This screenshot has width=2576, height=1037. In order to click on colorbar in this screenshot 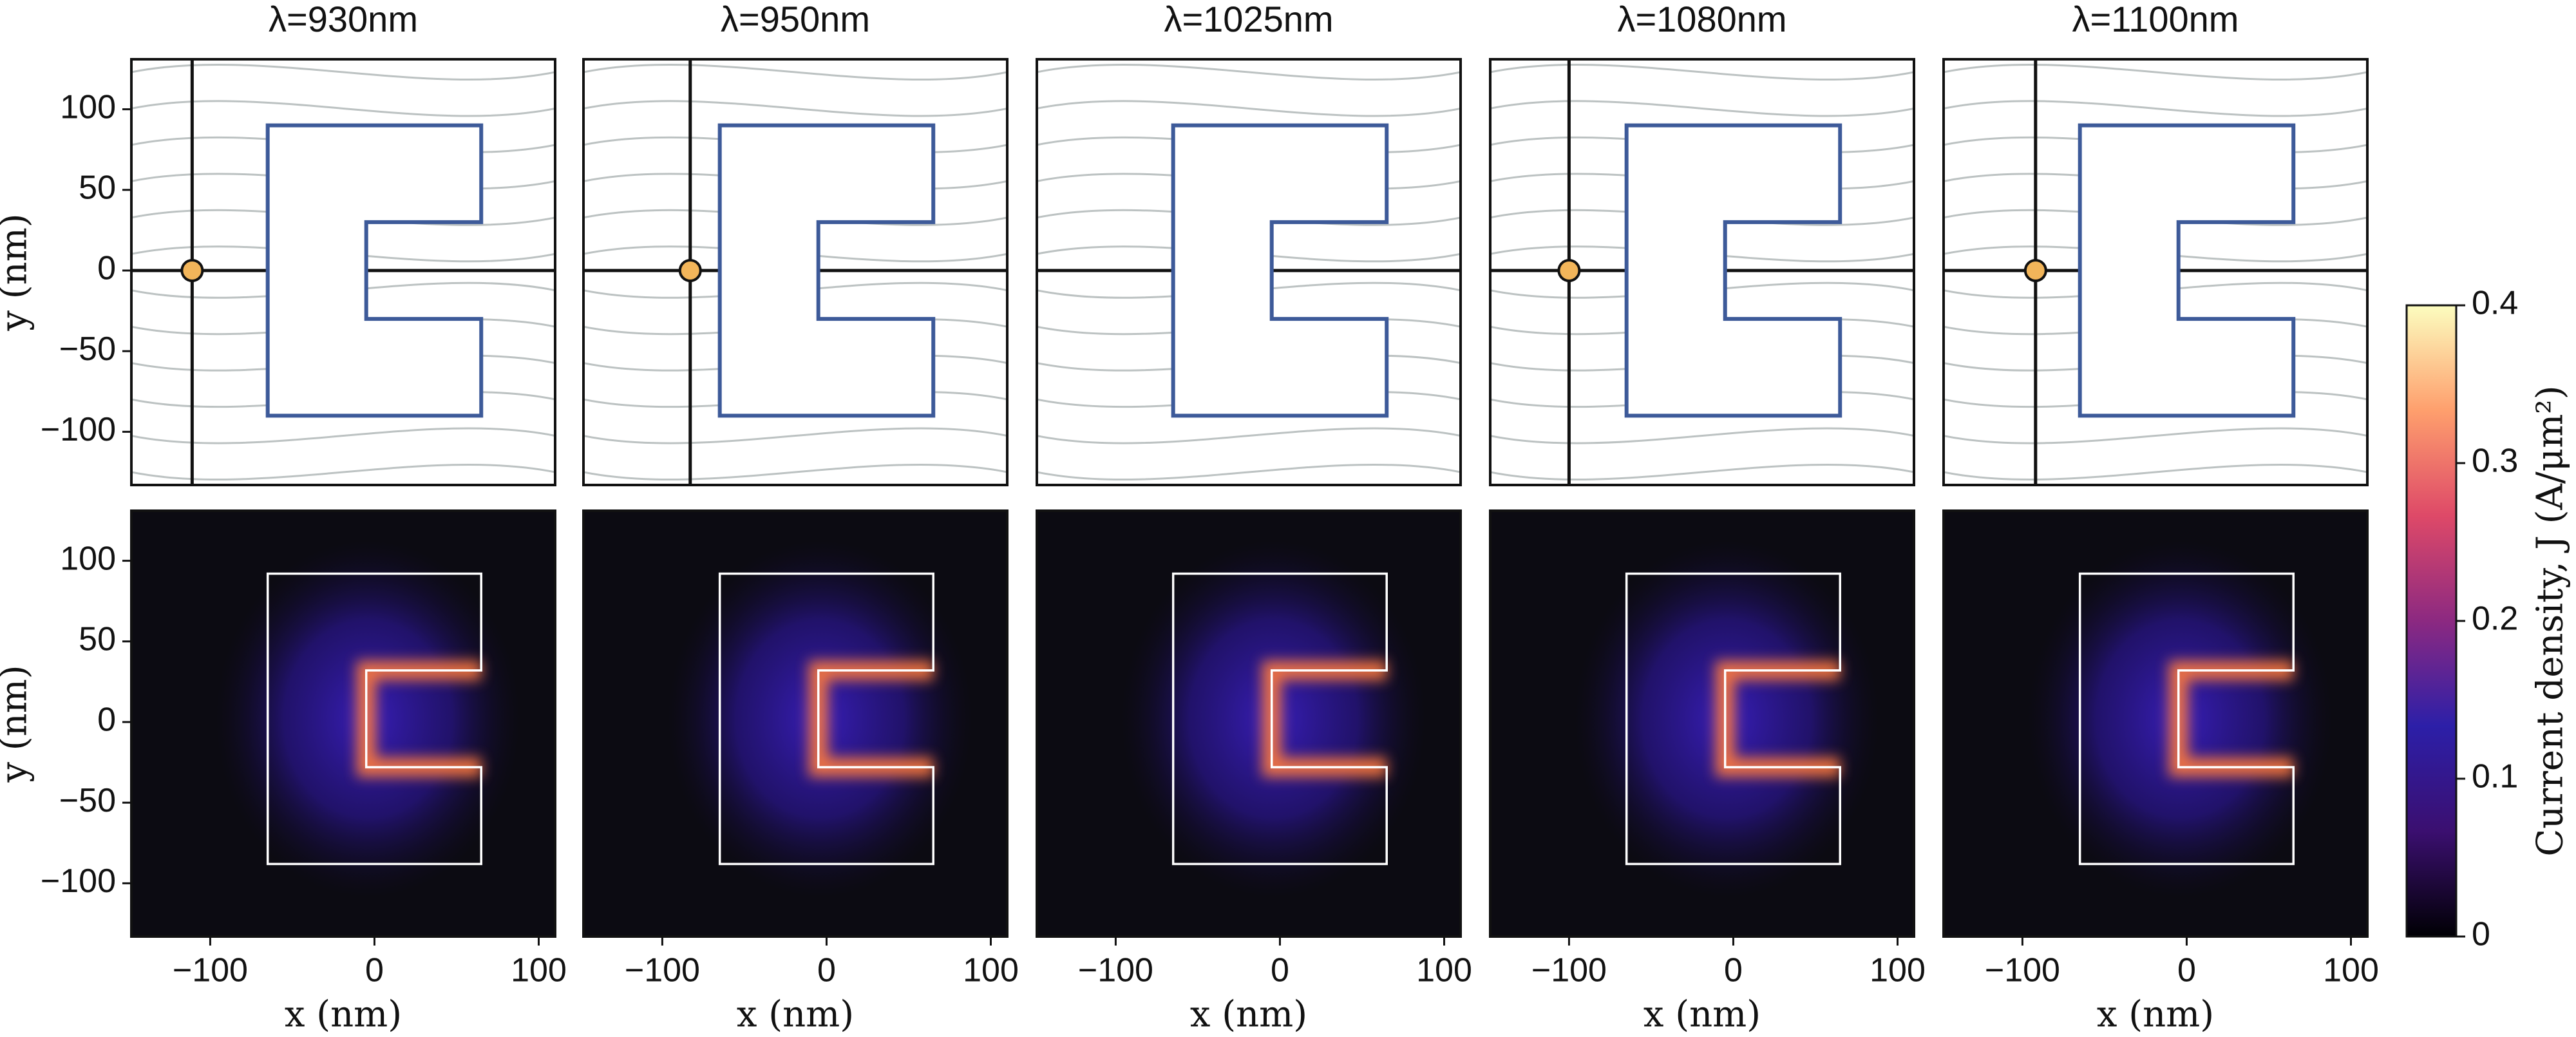, I will do `click(2431, 621)`.